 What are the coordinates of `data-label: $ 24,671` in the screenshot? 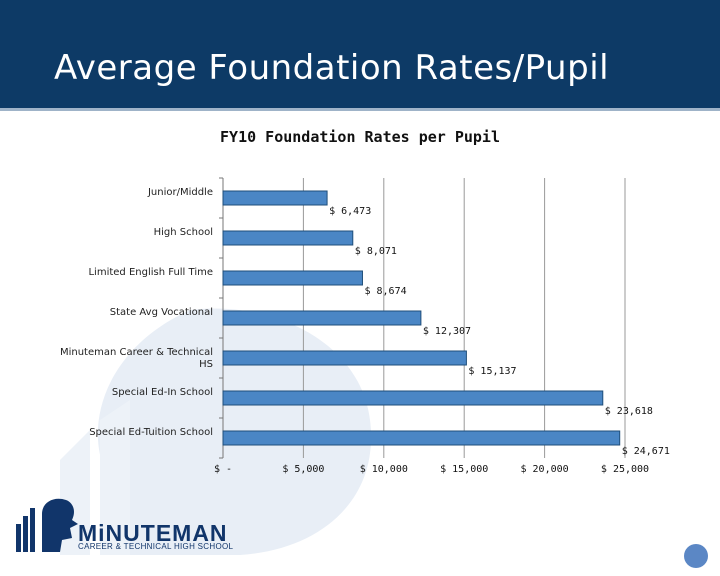 It's located at (646, 451).